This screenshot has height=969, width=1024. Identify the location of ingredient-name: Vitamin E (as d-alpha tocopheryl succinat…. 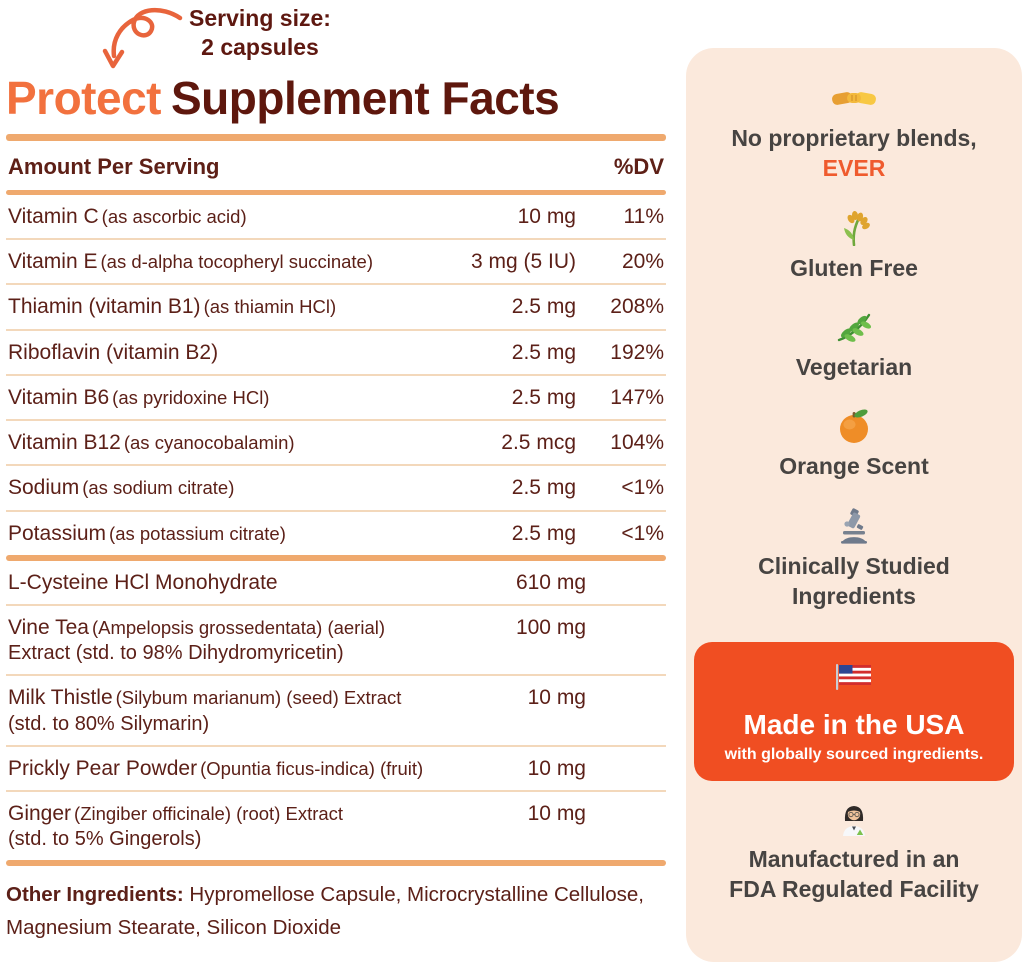
(191, 262).